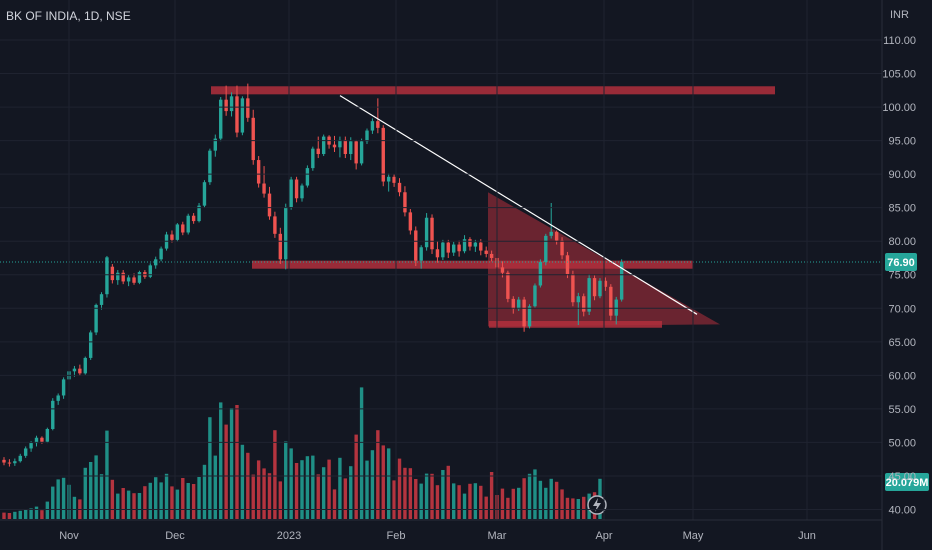 The height and width of the screenshot is (550, 932). I want to click on last-price-label: 76.90, so click(901, 263).